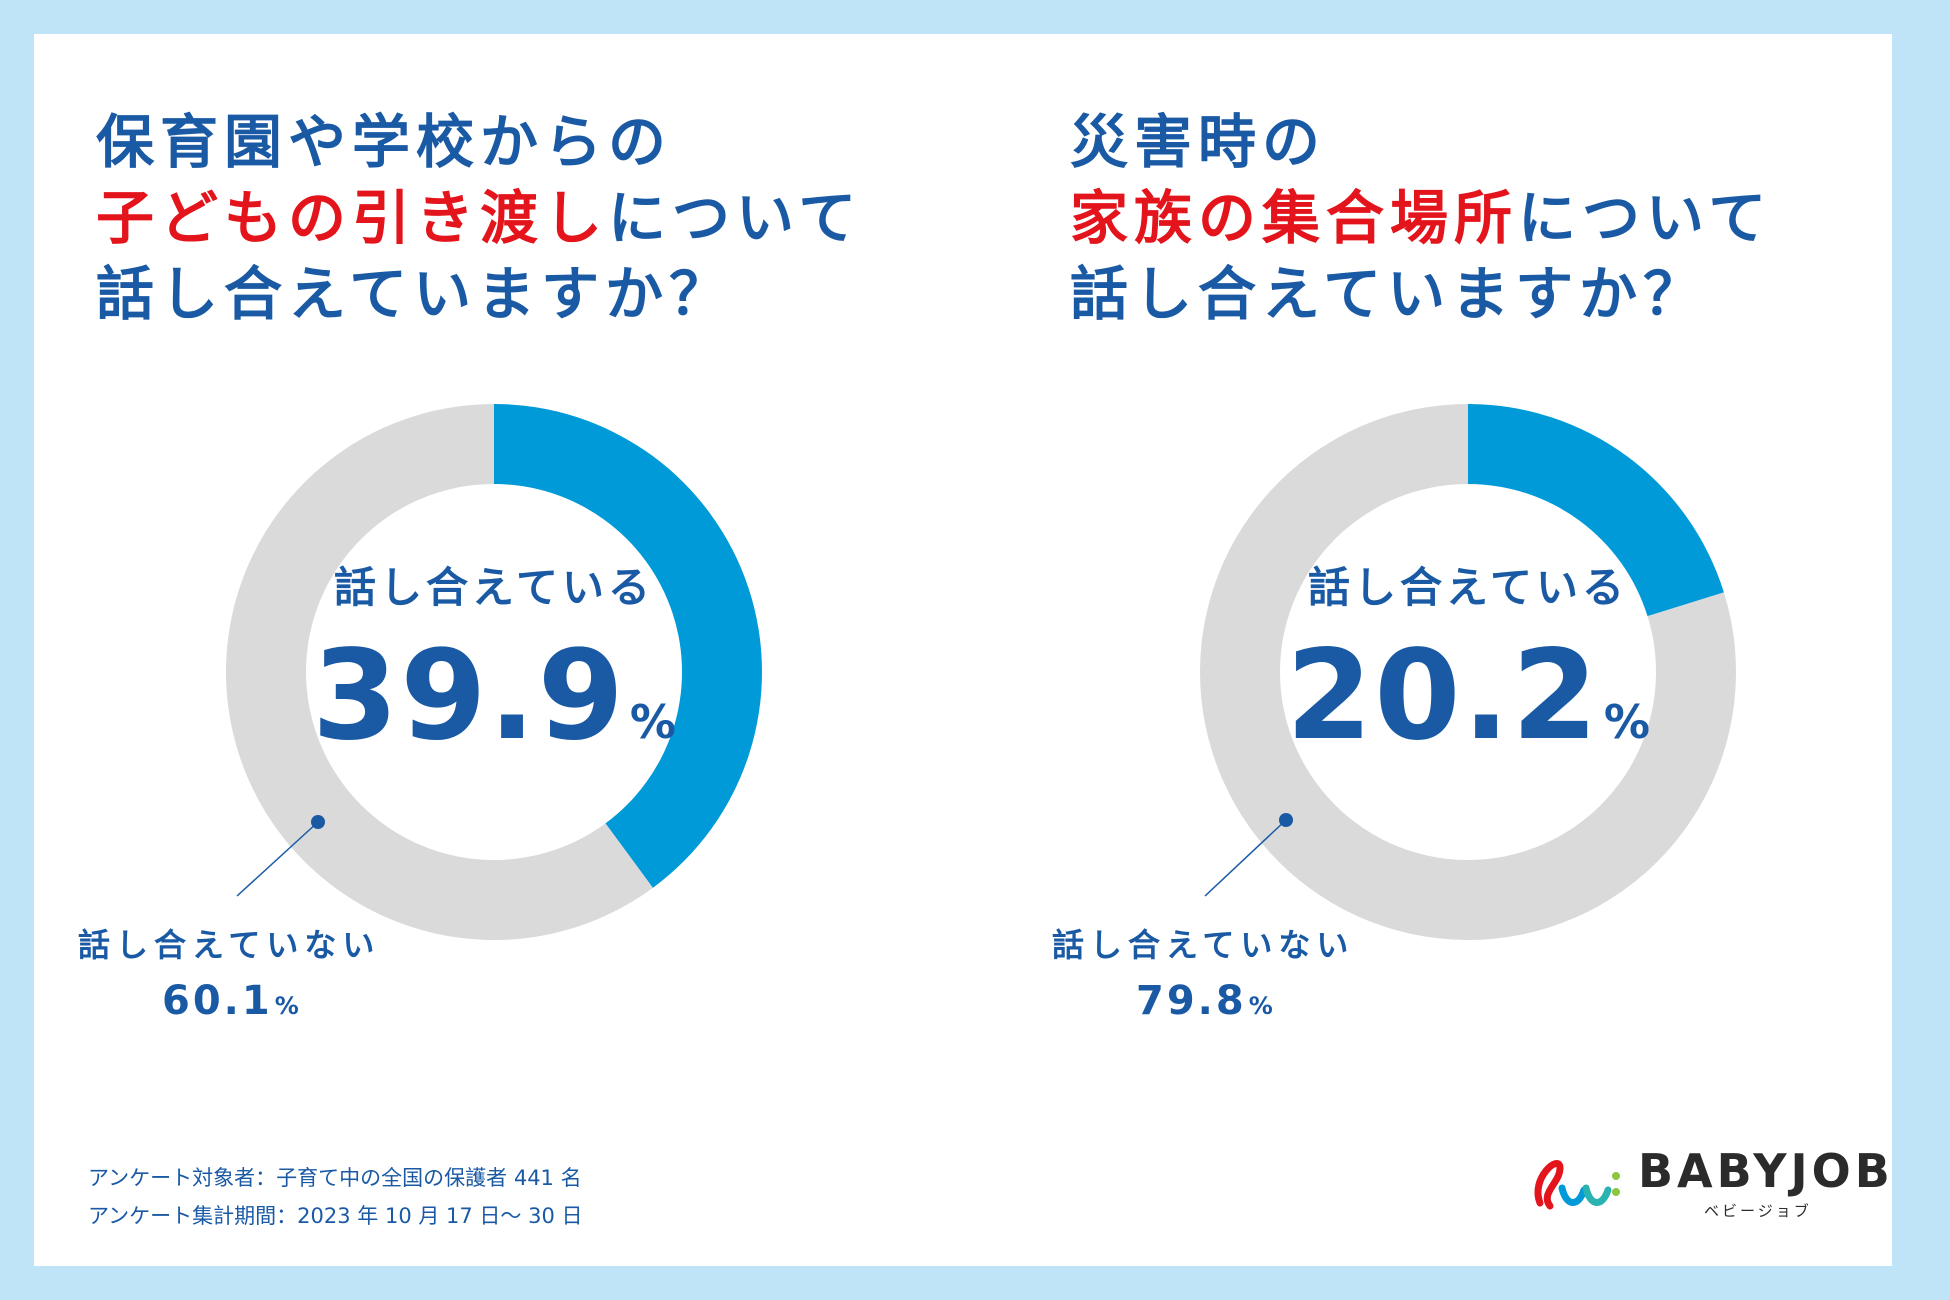  I want to click on center-value-number: 20.2, so click(1442, 696).